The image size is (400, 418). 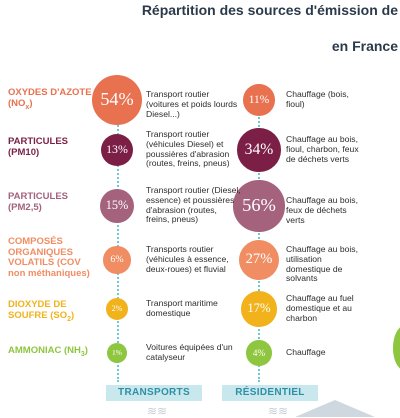 I want to click on residentiel-bubble: 56%, so click(x=259, y=206).